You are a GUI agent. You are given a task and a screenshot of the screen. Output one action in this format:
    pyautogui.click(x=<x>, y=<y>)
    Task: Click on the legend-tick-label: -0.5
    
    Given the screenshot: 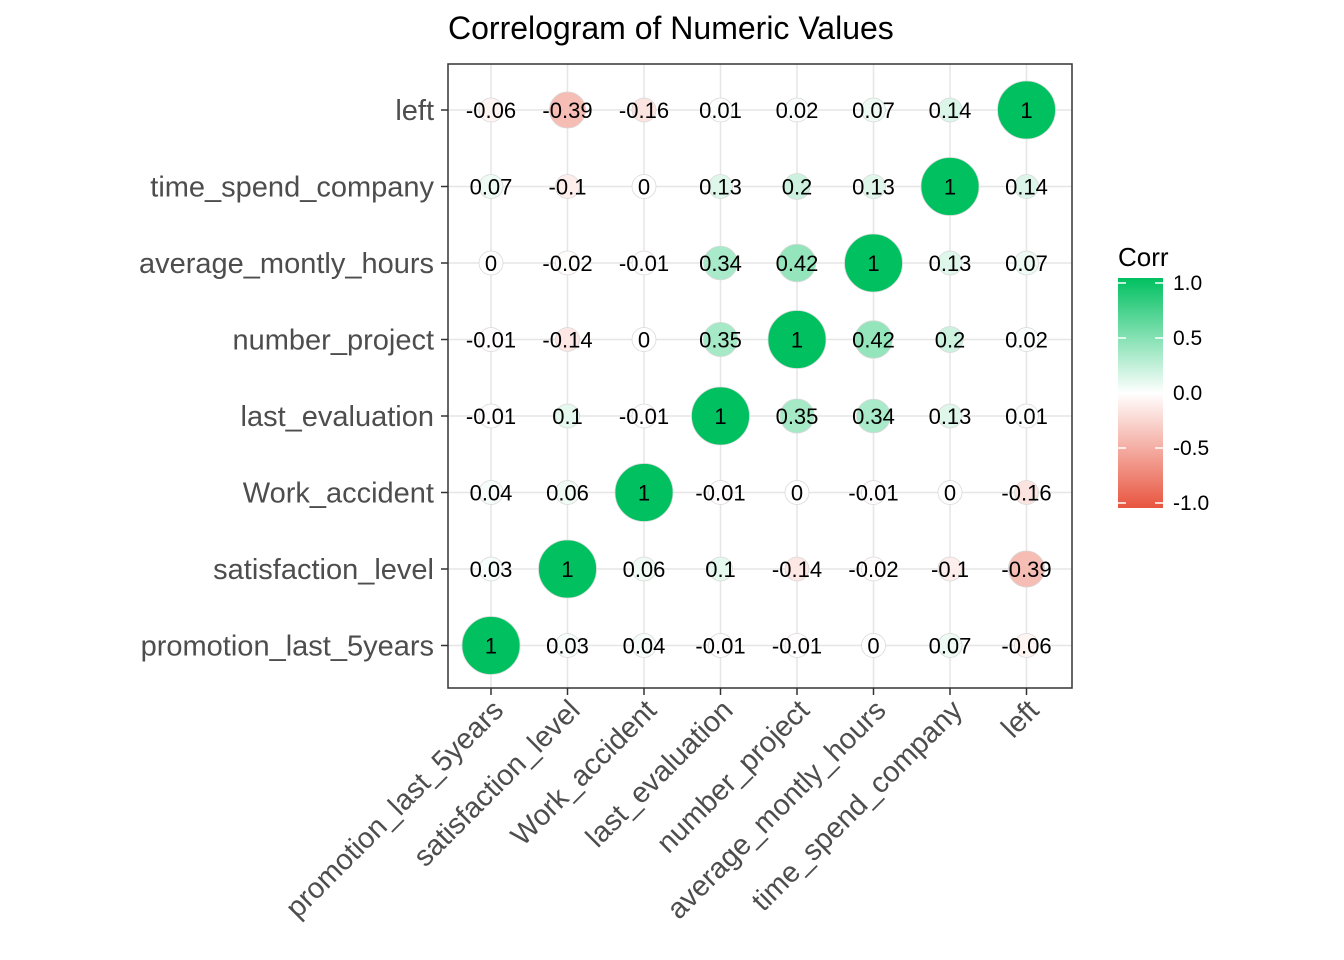 What is the action you would take?
    pyautogui.click(x=1191, y=448)
    